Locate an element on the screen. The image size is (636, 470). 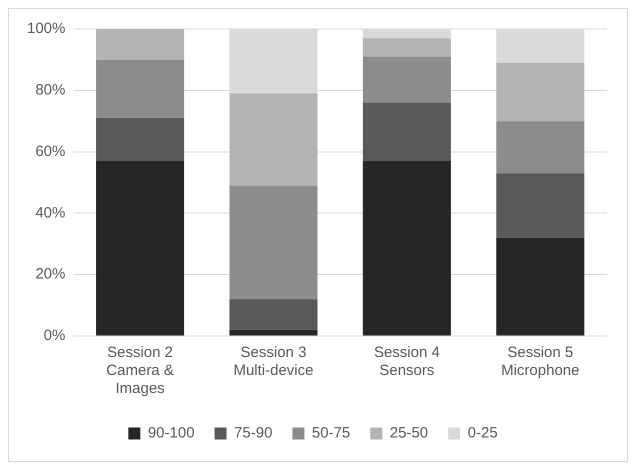
y-tick-label: 20% is located at coordinates (50, 274).